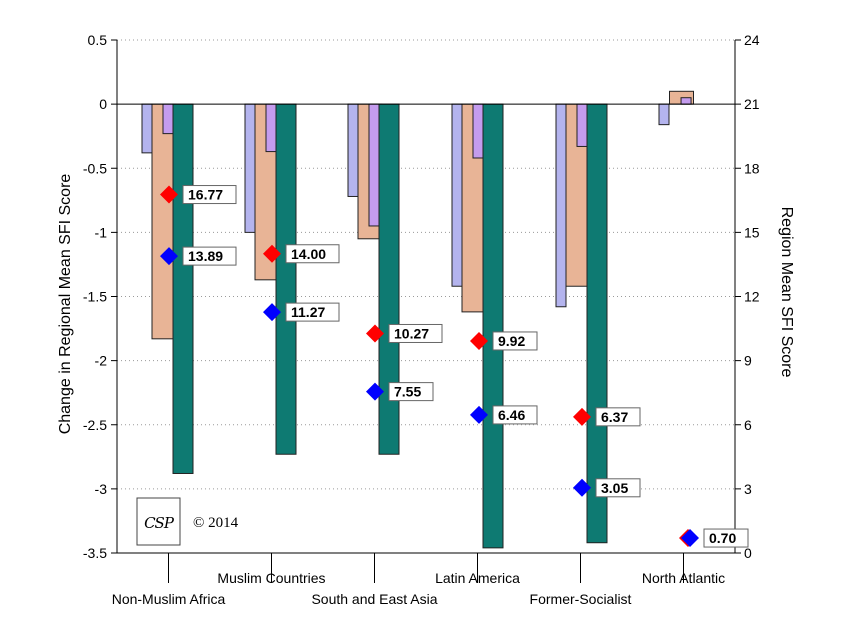  What do you see at coordinates (216, 523) in the screenshot?
I see `copyright-text: © 2014` at bounding box center [216, 523].